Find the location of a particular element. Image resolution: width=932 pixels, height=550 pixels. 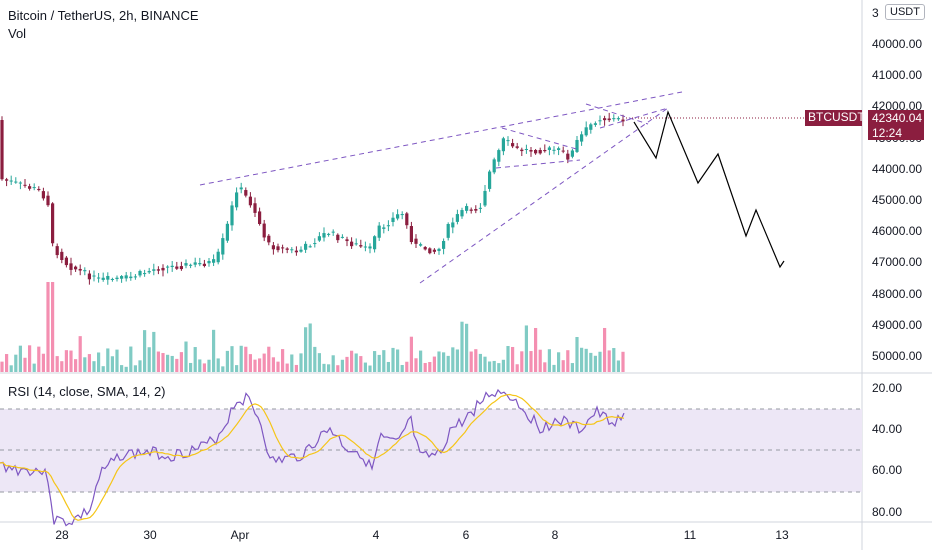

price-tick: 40000.00 is located at coordinates (897, 44).